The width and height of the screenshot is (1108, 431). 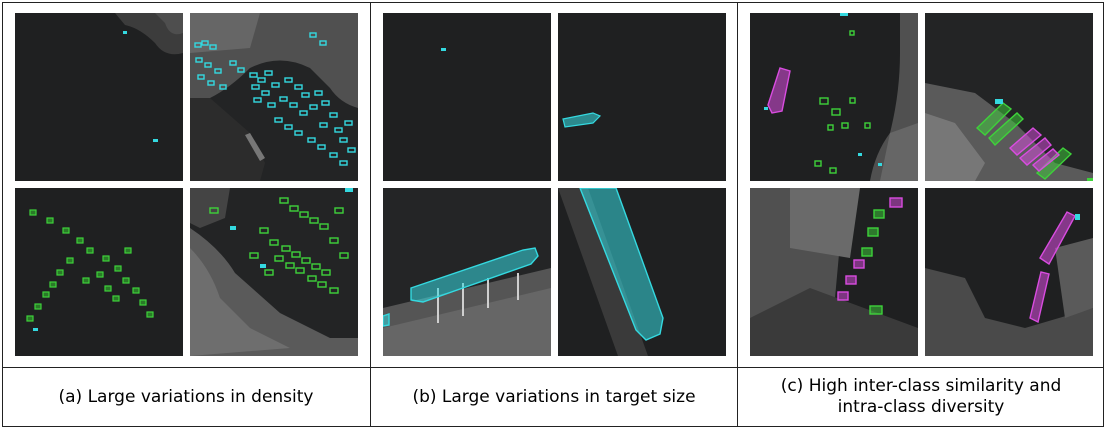 What do you see at coordinates (553, 367) in the screenshot?
I see `caption-divider` at bounding box center [553, 367].